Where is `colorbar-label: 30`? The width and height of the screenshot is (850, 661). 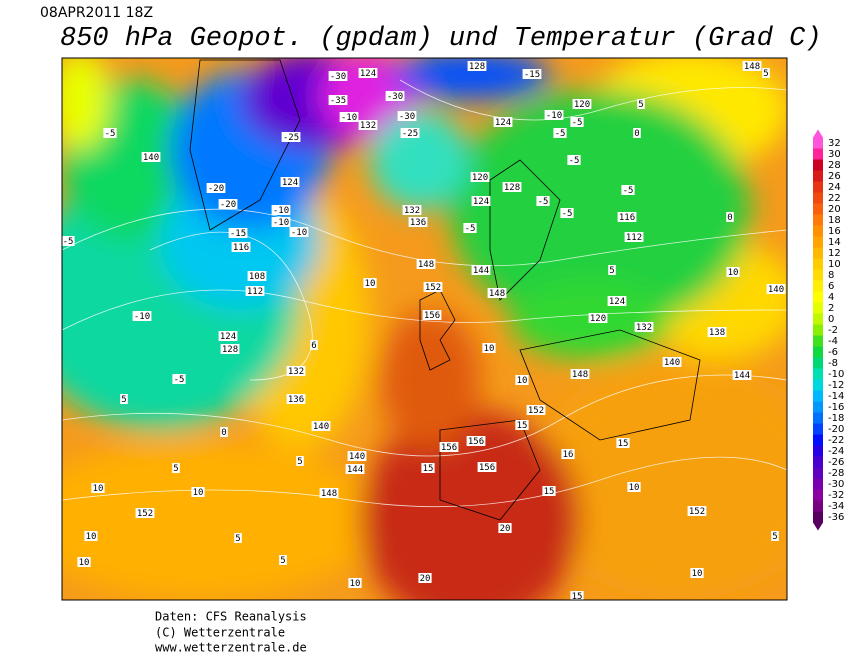 colorbar-label: 30 is located at coordinates (834, 154).